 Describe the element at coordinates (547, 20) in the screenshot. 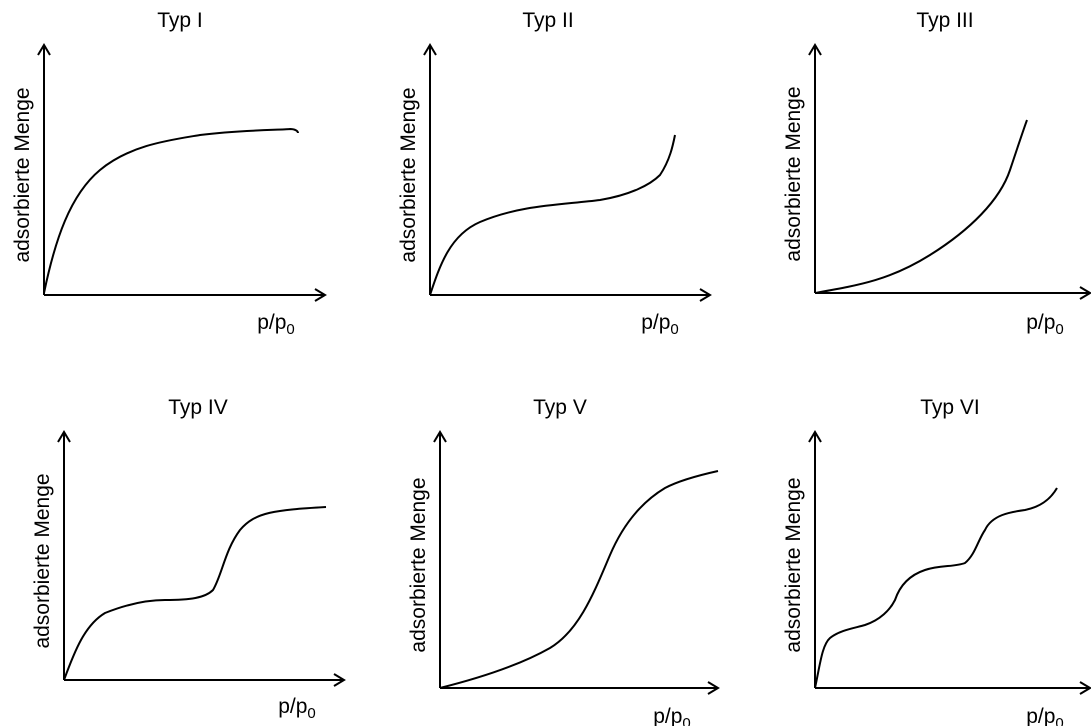

I see `panel-title: Typ II` at that location.